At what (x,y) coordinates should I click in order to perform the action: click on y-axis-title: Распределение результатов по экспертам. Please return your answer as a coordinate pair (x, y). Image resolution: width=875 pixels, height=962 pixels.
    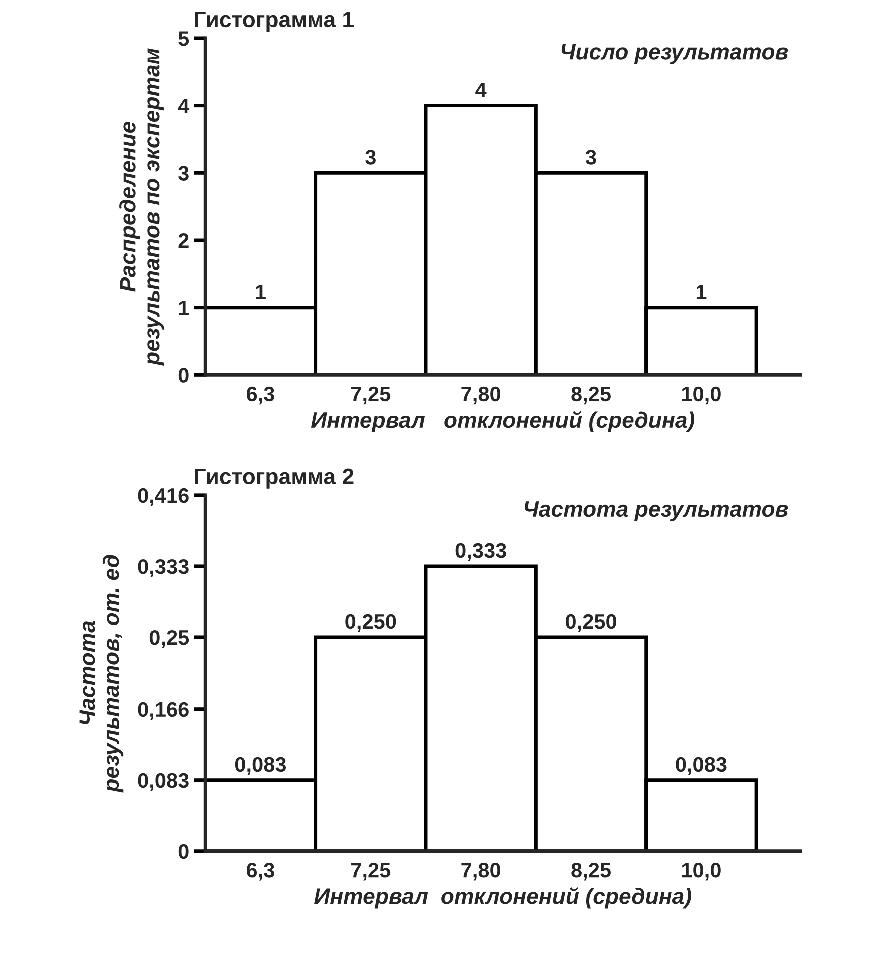
    Looking at the image, I should click on (142, 207).